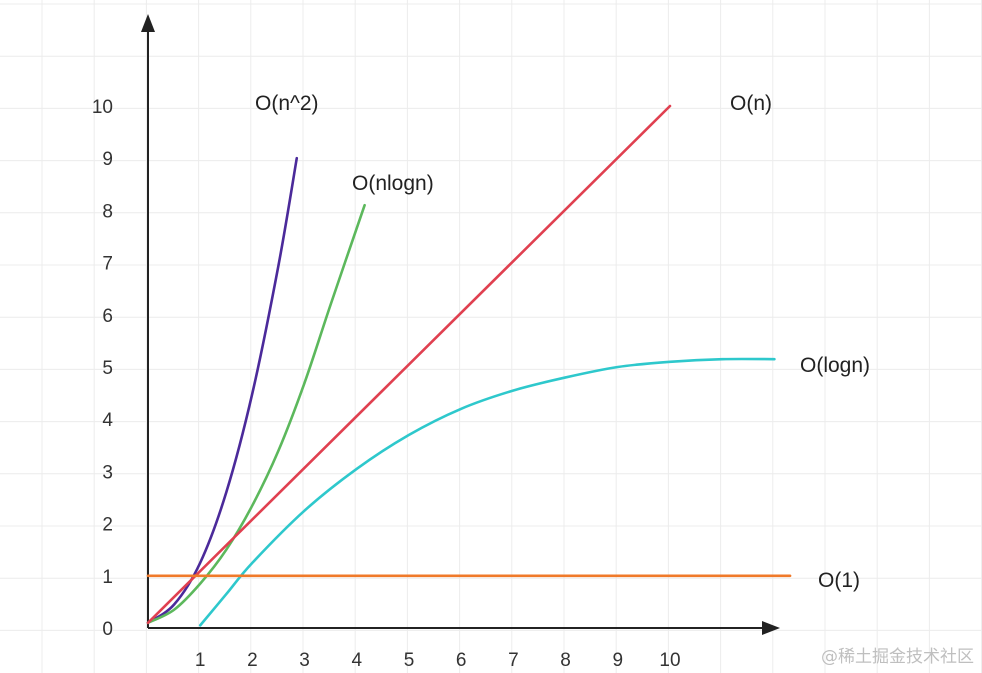  I want to click on y-tick-label: 4, so click(107, 420).